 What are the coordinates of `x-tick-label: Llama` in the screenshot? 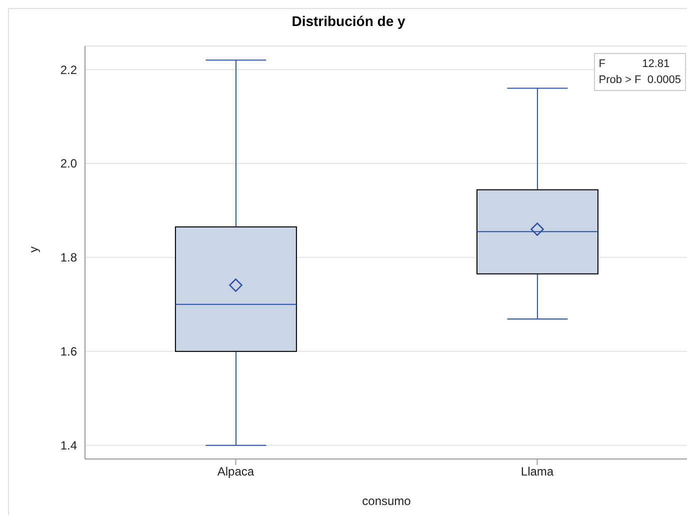 It's located at (537, 471).